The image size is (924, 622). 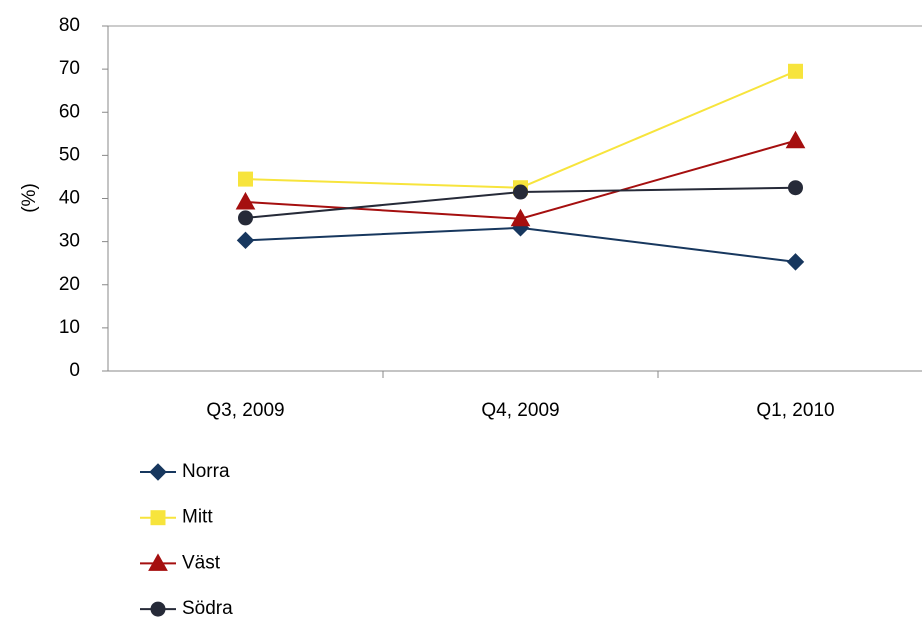 I want to click on y-tick-label: 0, so click(x=74, y=370).